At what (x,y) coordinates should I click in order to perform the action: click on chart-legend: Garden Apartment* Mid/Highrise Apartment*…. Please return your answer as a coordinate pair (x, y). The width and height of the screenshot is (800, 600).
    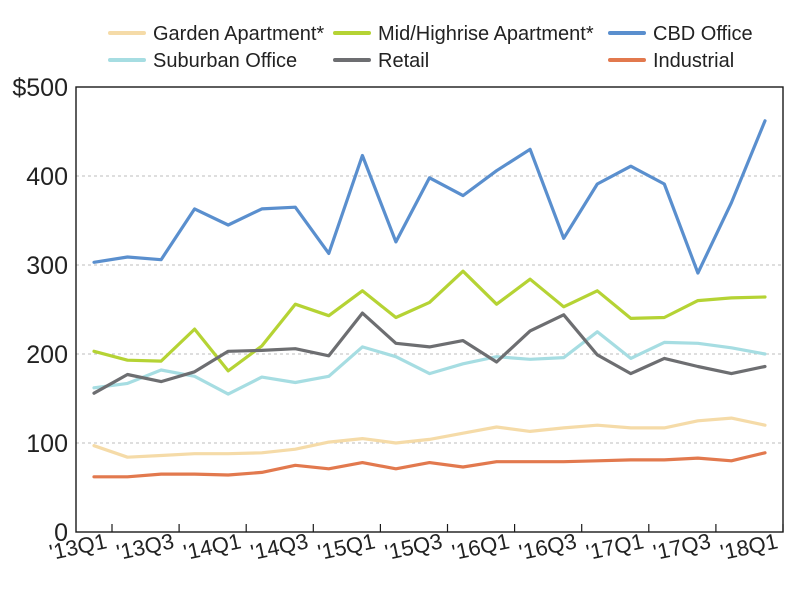
    Looking at the image, I should click on (430, 47).